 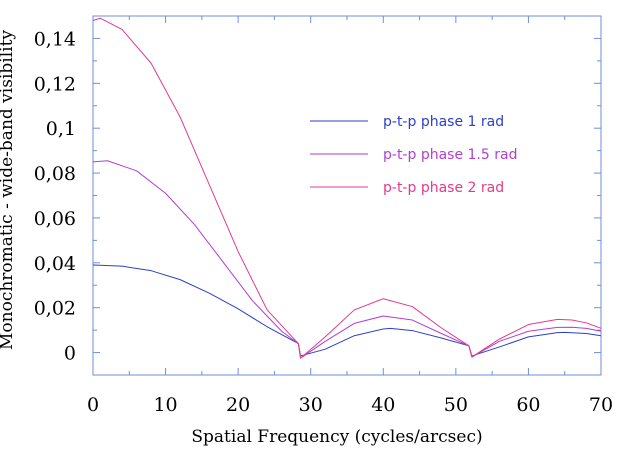 I want to click on x-tick-label: 50, so click(x=456, y=405).